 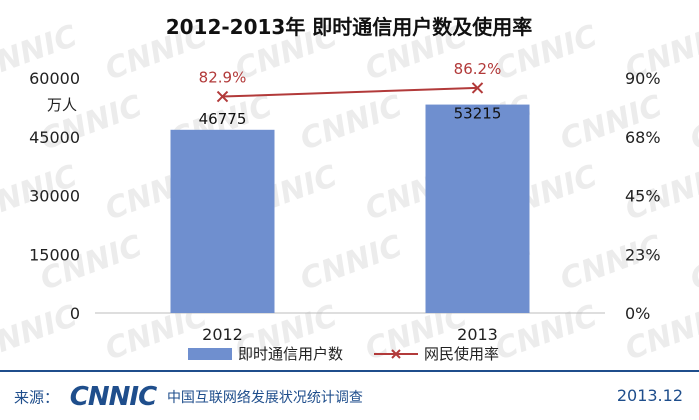 I want to click on y-right-tick-label: 68%, so click(x=643, y=137).